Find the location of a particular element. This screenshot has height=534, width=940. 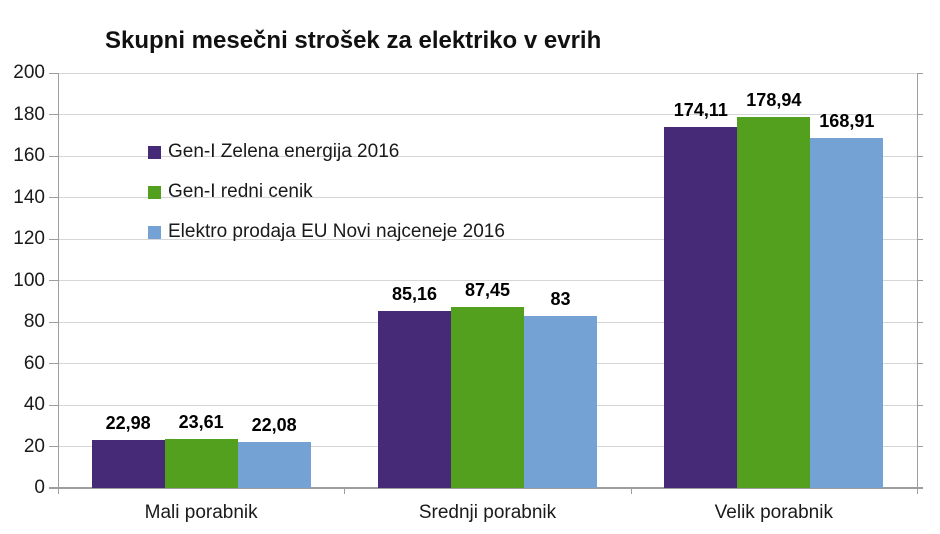

legend-item: Gen-I Zelena energija 2016 is located at coordinates (326, 152).